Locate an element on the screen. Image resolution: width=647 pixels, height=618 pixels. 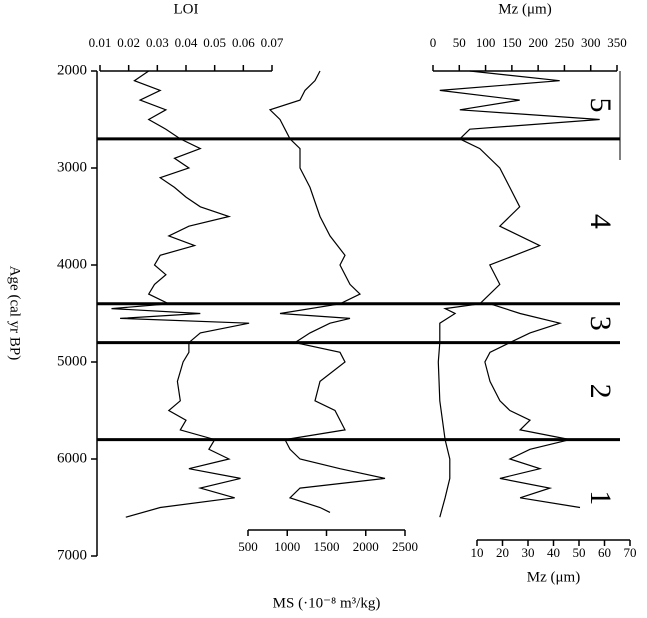
x-tick-label: 300 is located at coordinates (591, 42).